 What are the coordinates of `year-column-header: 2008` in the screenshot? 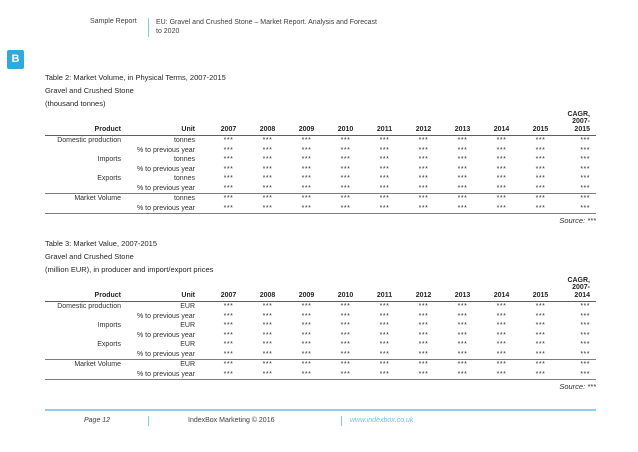 It's located at (267, 290).